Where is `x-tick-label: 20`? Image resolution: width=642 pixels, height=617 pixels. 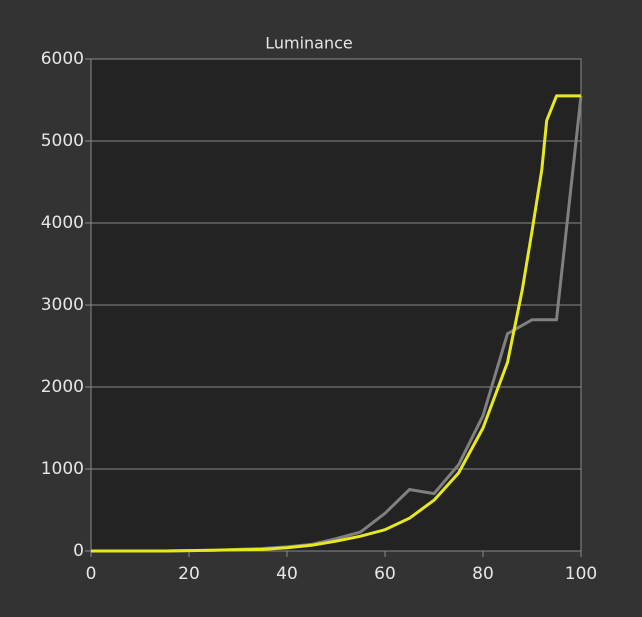 x-tick-label: 20 is located at coordinates (189, 574).